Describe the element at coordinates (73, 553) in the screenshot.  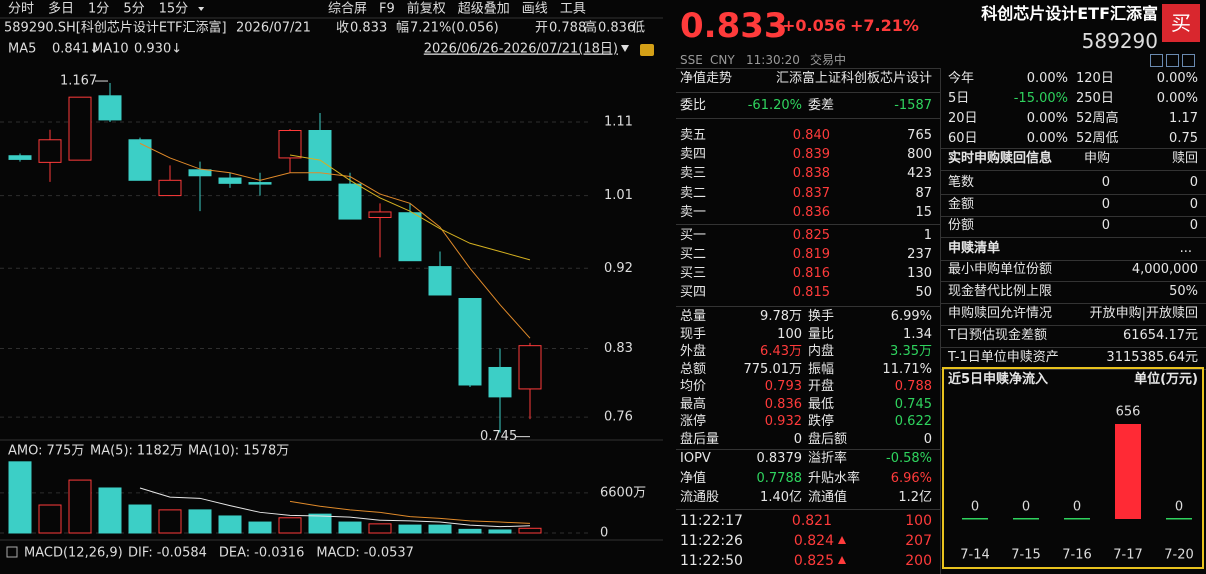
I see `macd-name: MACD(12,26,9)` at that location.